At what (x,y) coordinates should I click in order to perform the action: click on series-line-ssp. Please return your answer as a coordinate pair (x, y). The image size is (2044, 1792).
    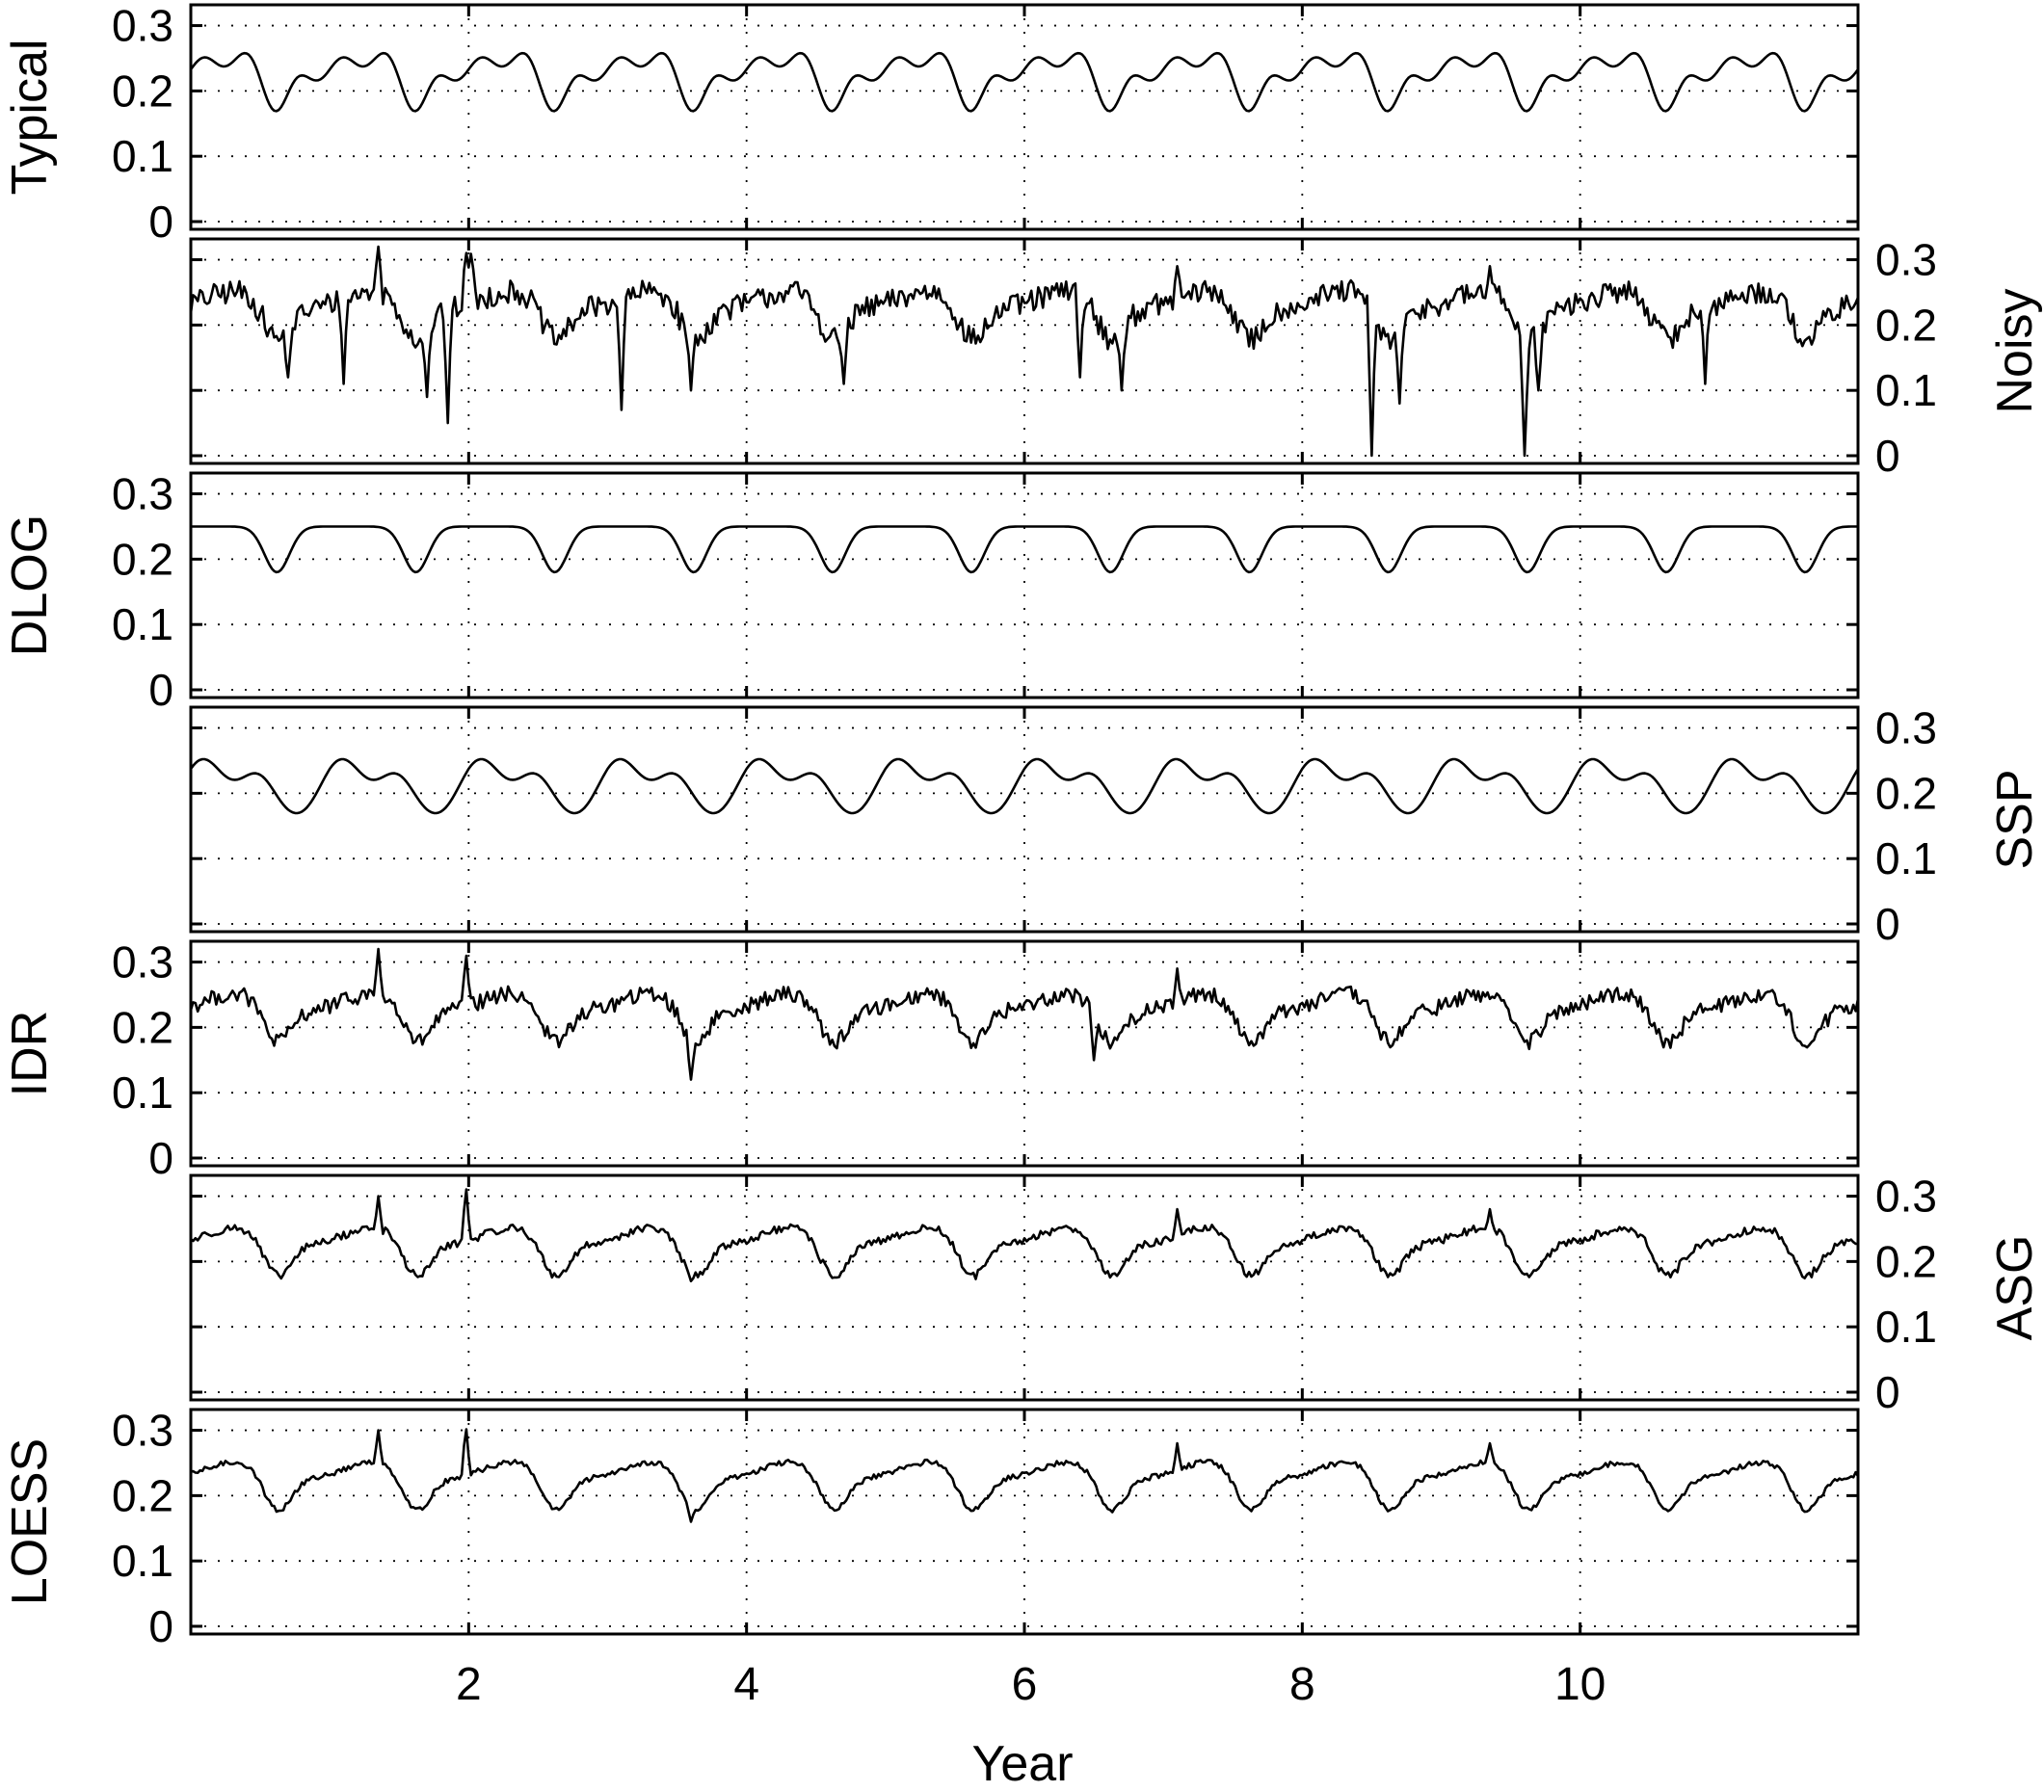
    Looking at the image, I should click on (1024, 786).